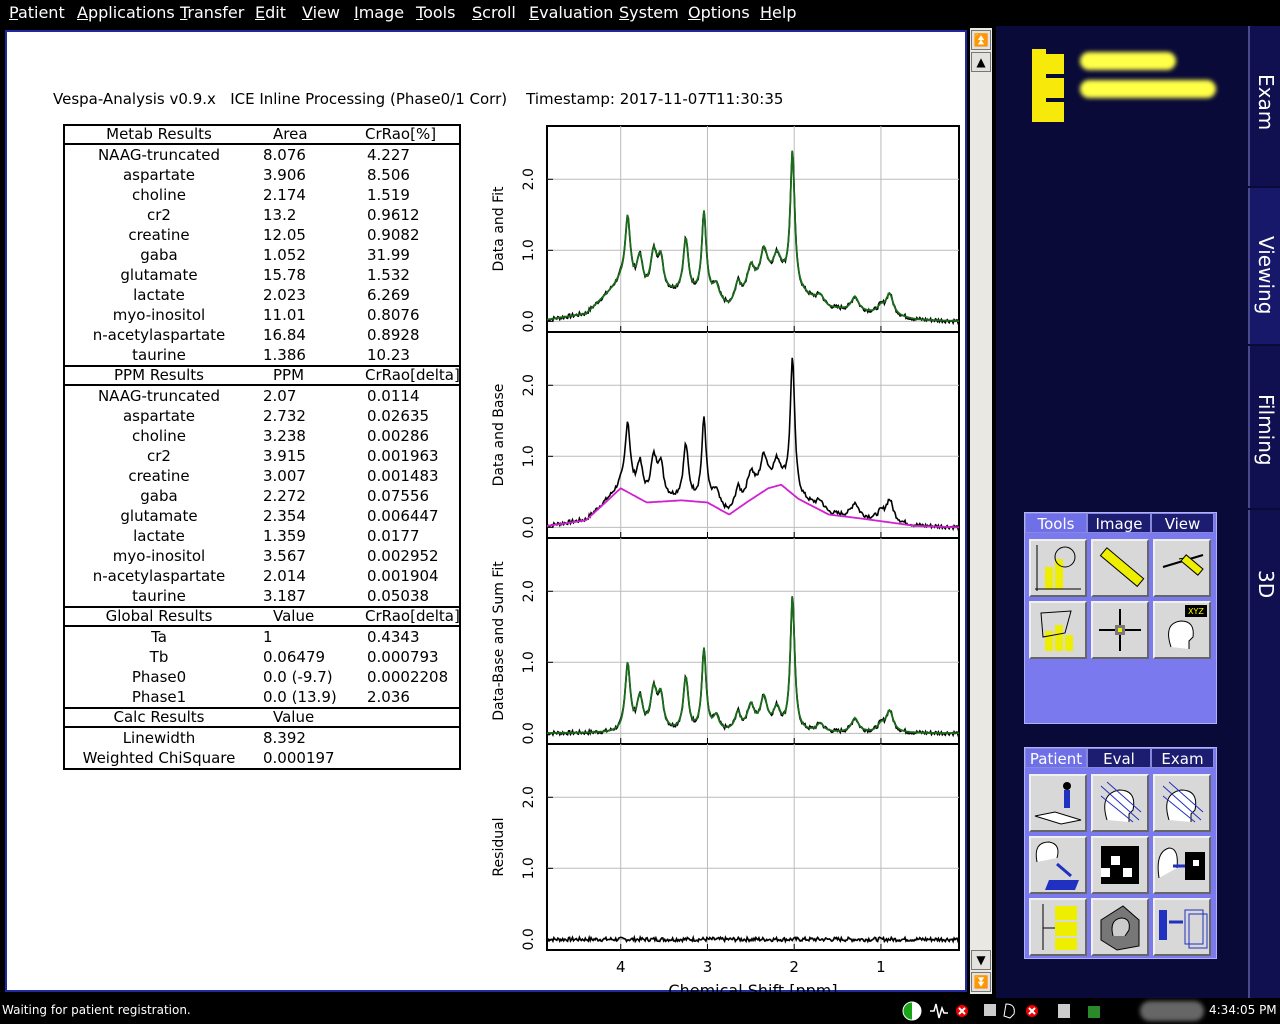 This screenshot has width=1280, height=1024. I want to click on y-axis-label: Data-Base and Sum Fit, so click(499, 641).